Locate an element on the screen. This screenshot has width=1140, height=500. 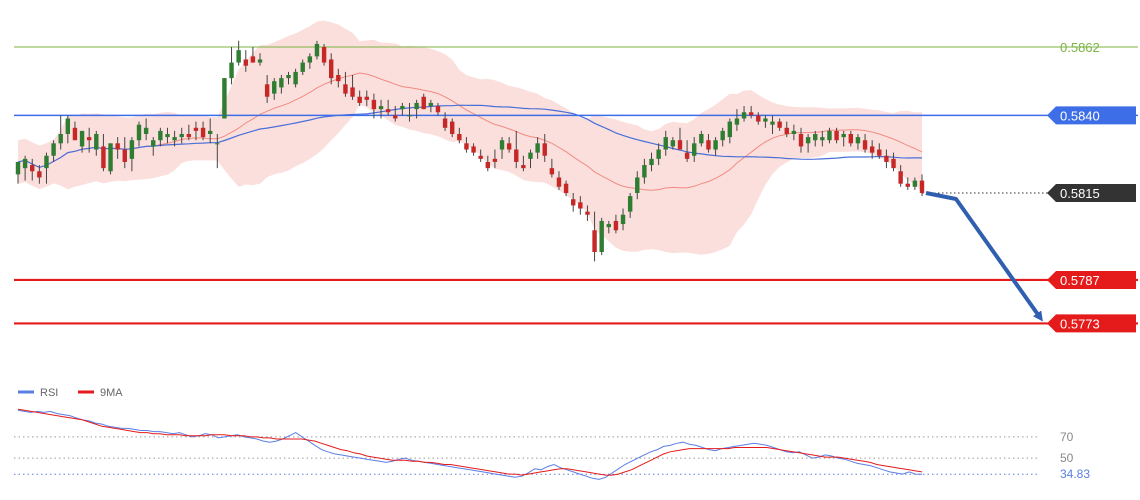
price-badge: 0.5840 is located at coordinates (1091, 115).